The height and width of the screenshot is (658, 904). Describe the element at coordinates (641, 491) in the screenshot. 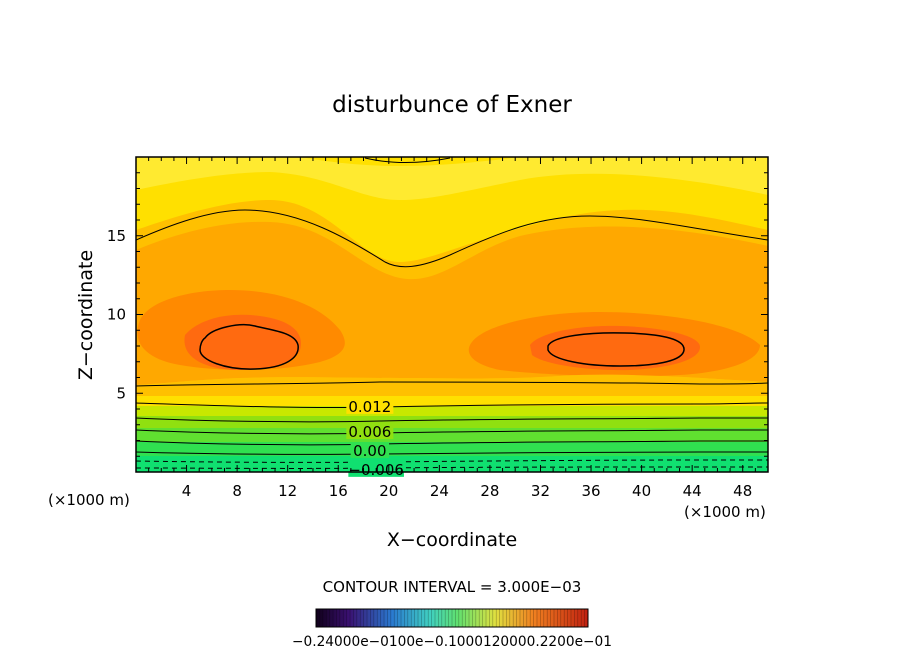

I see `x-tick-label: 40` at that location.